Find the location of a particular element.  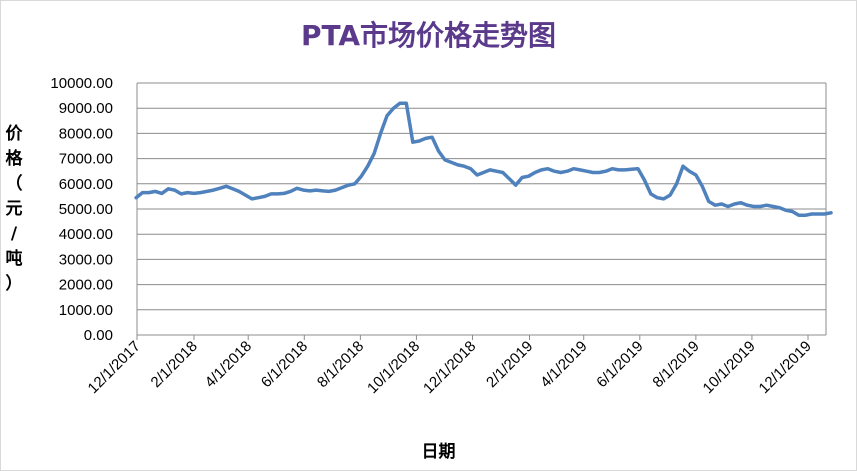

y-tick-label: 5000.00 is located at coordinates (86, 209).